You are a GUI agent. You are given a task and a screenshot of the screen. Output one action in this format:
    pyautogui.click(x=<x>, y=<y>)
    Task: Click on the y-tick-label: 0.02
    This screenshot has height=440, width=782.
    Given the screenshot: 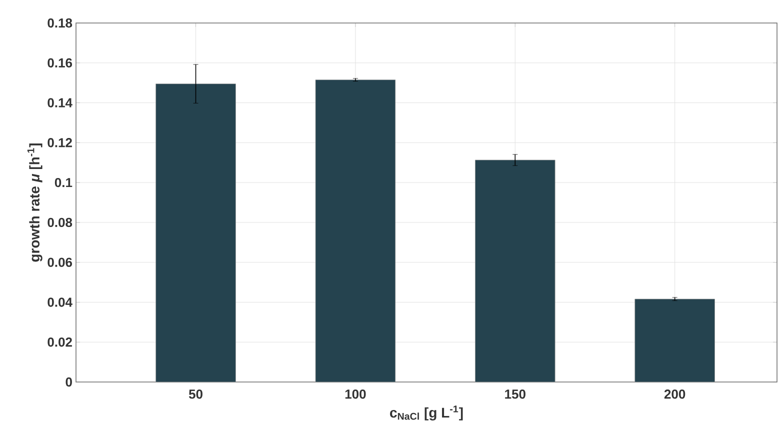 What is the action you would take?
    pyautogui.click(x=60, y=342)
    